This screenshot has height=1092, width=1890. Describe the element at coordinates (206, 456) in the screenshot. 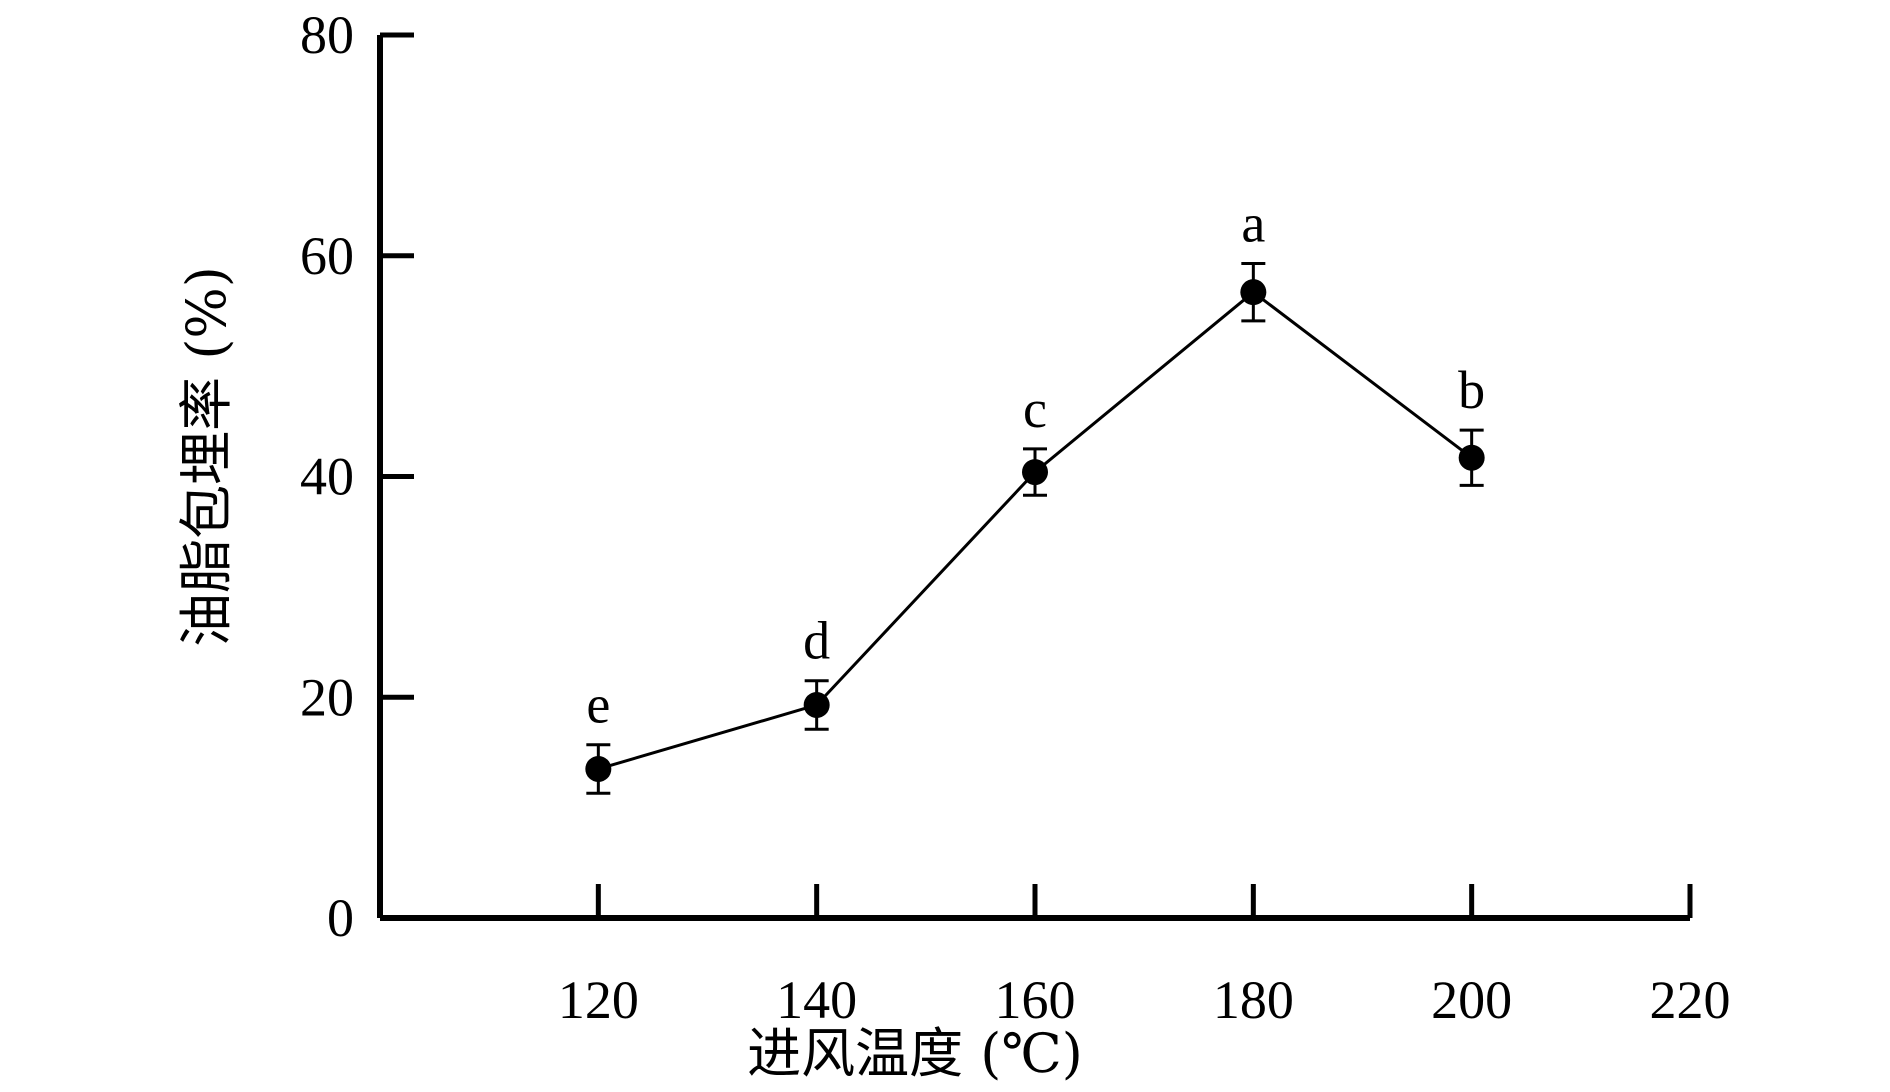

I see `y-axis-title: 油脂包埋率 (%)` at that location.